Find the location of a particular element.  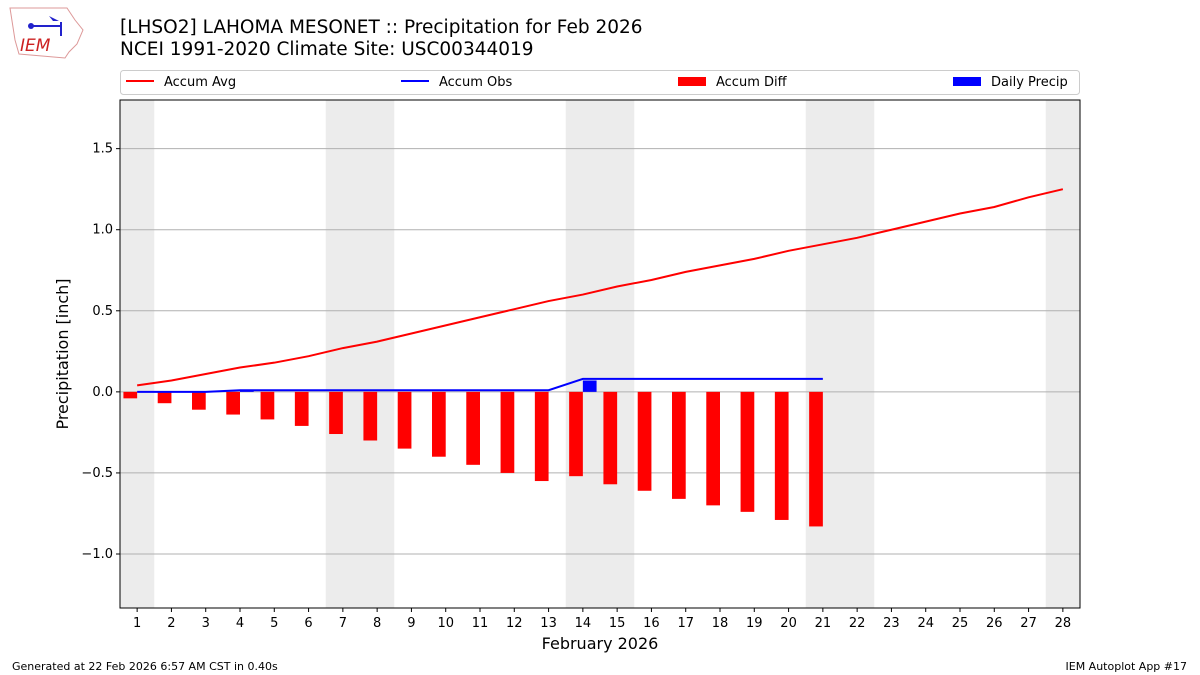

legend-label: Accum Diff is located at coordinates (752, 82).